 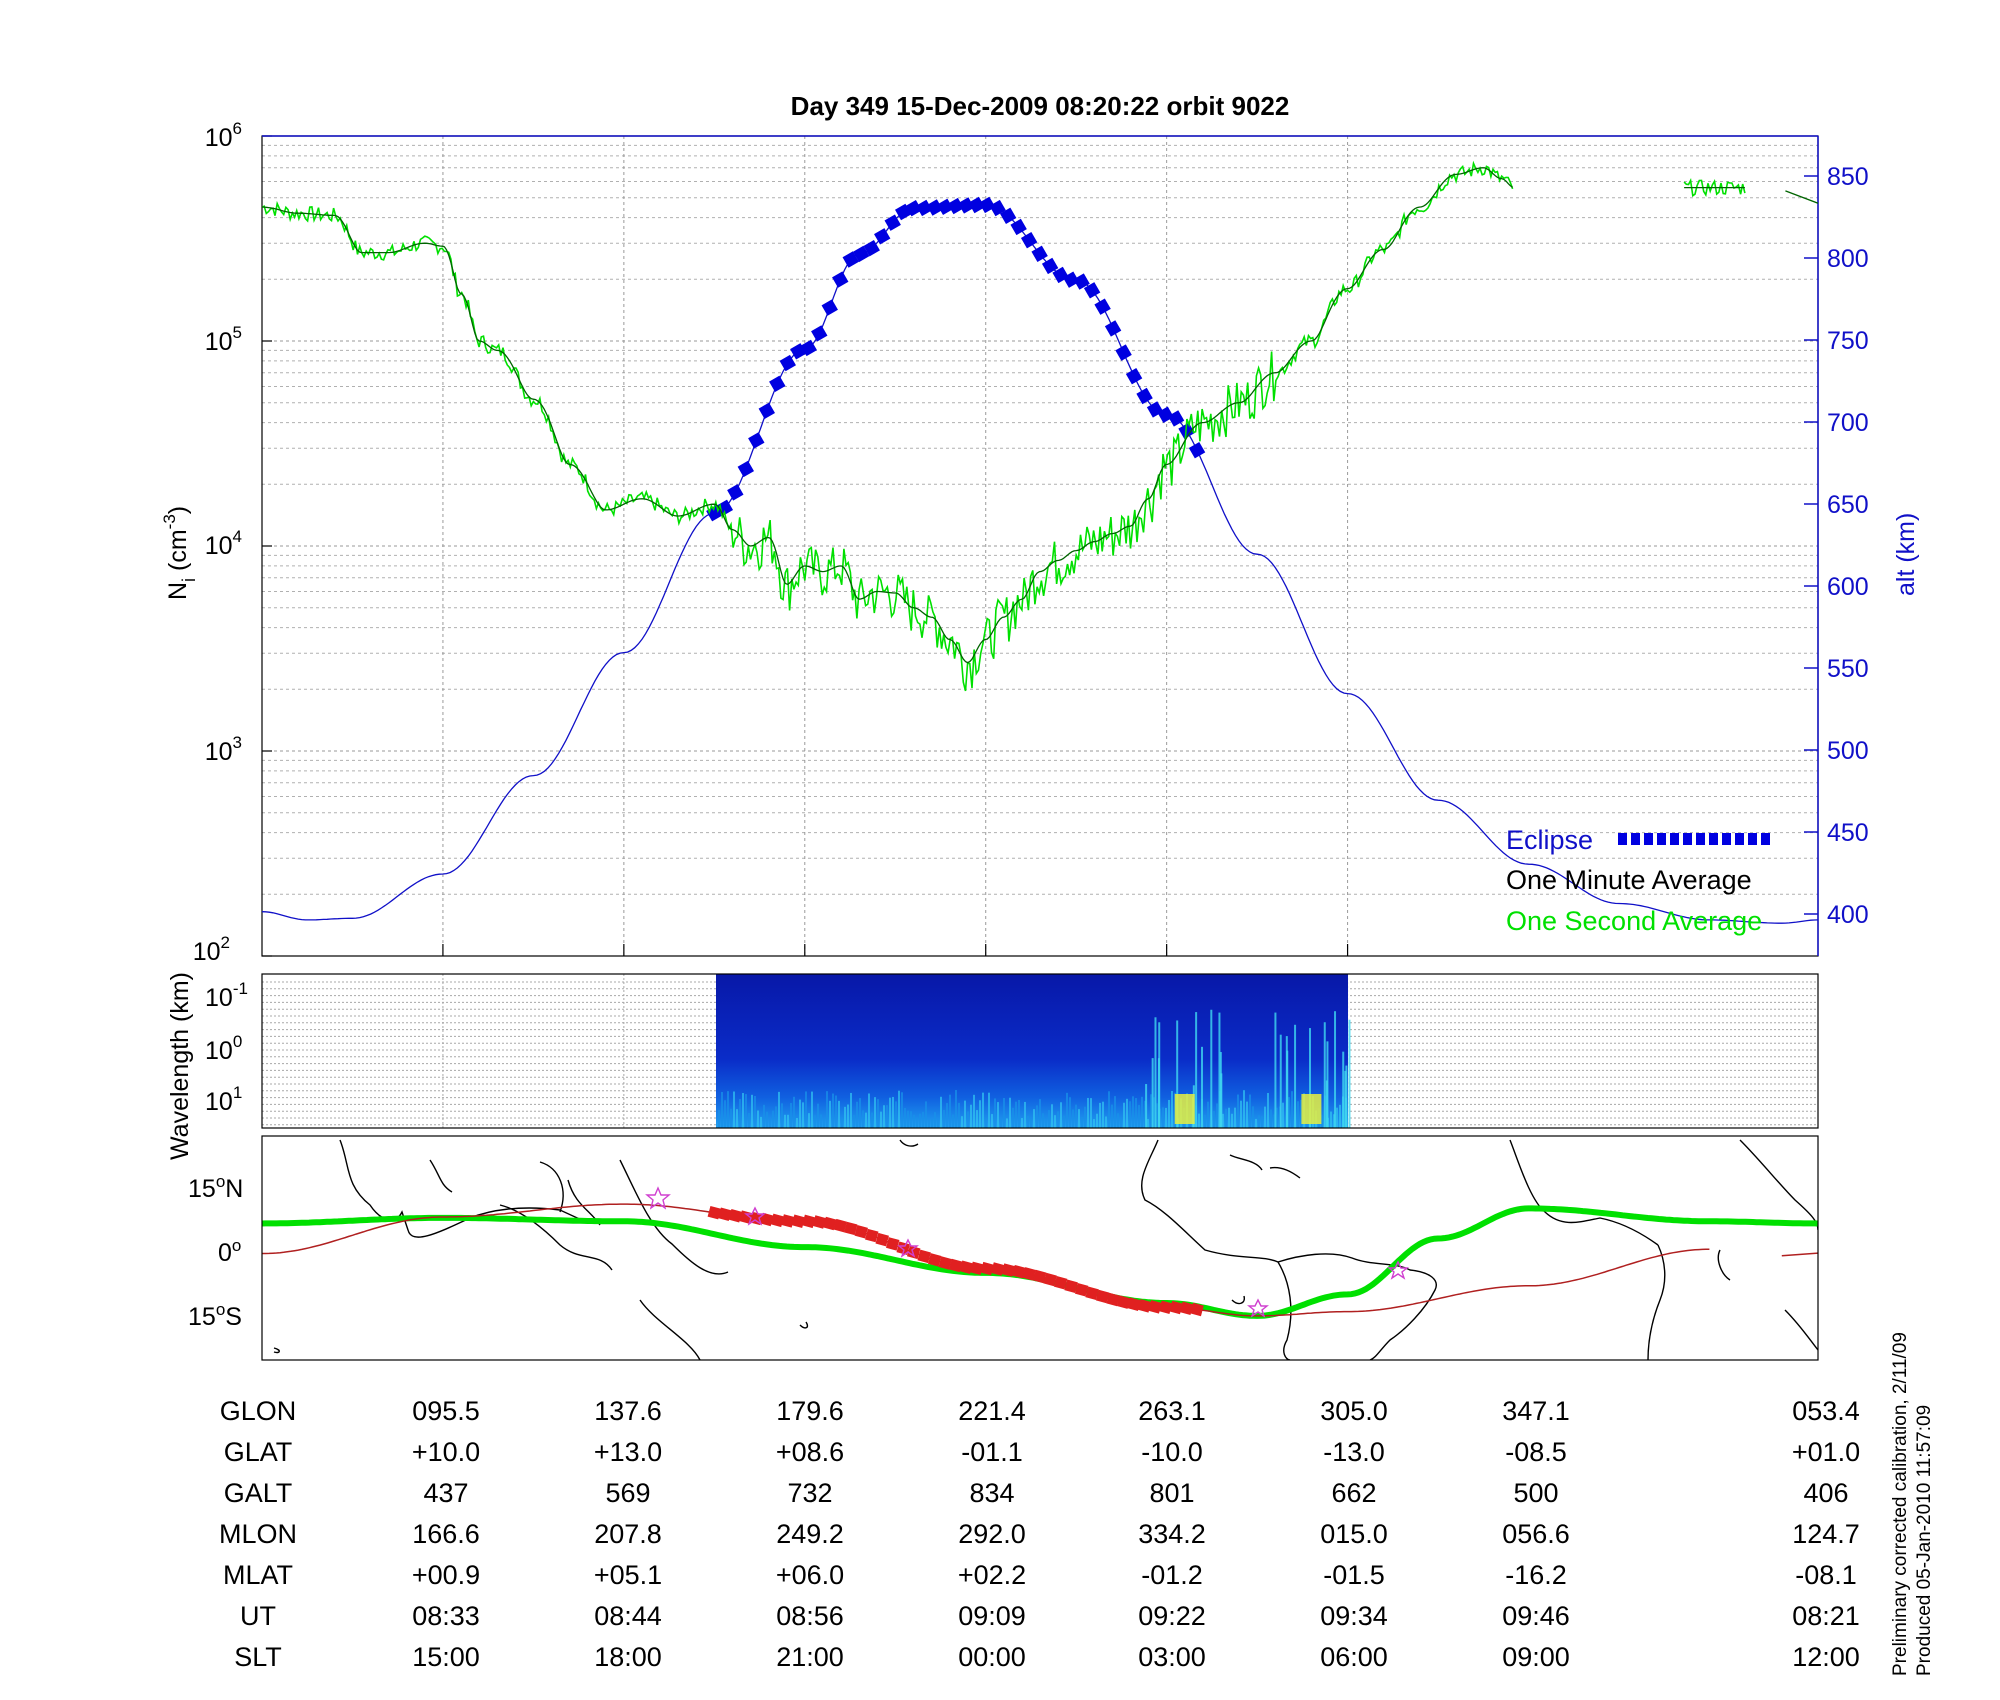 I want to click on table-cell: 500, so click(x=1535, y=1493).